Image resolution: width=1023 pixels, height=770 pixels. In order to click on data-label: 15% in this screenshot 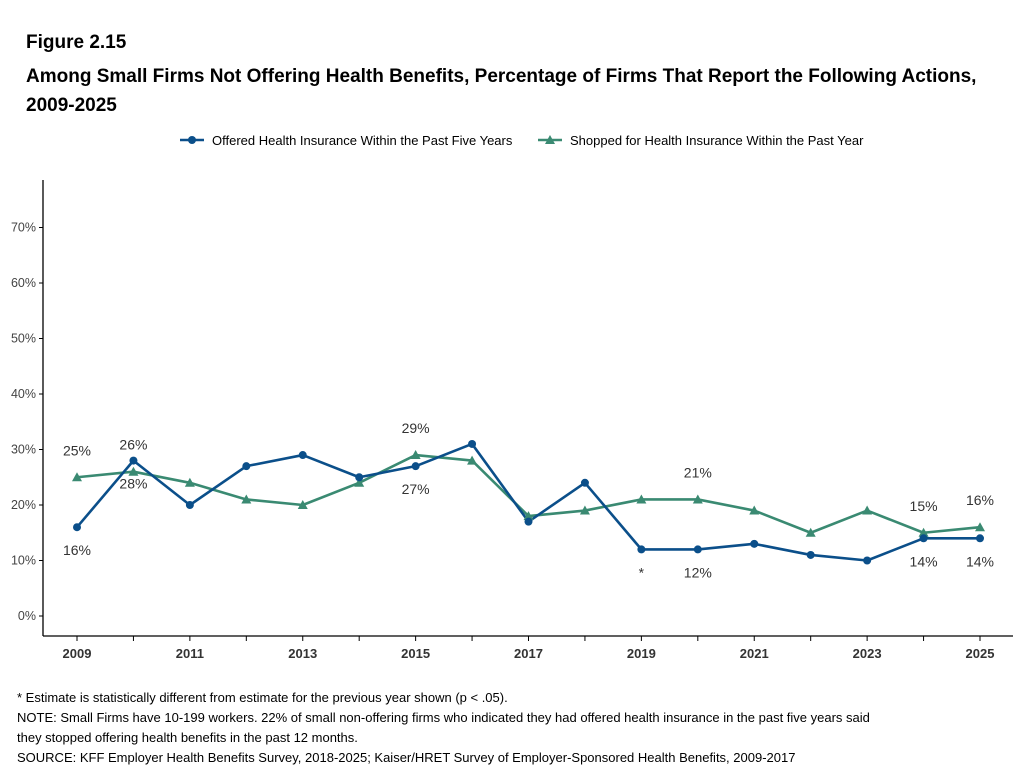, I will do `click(924, 506)`.